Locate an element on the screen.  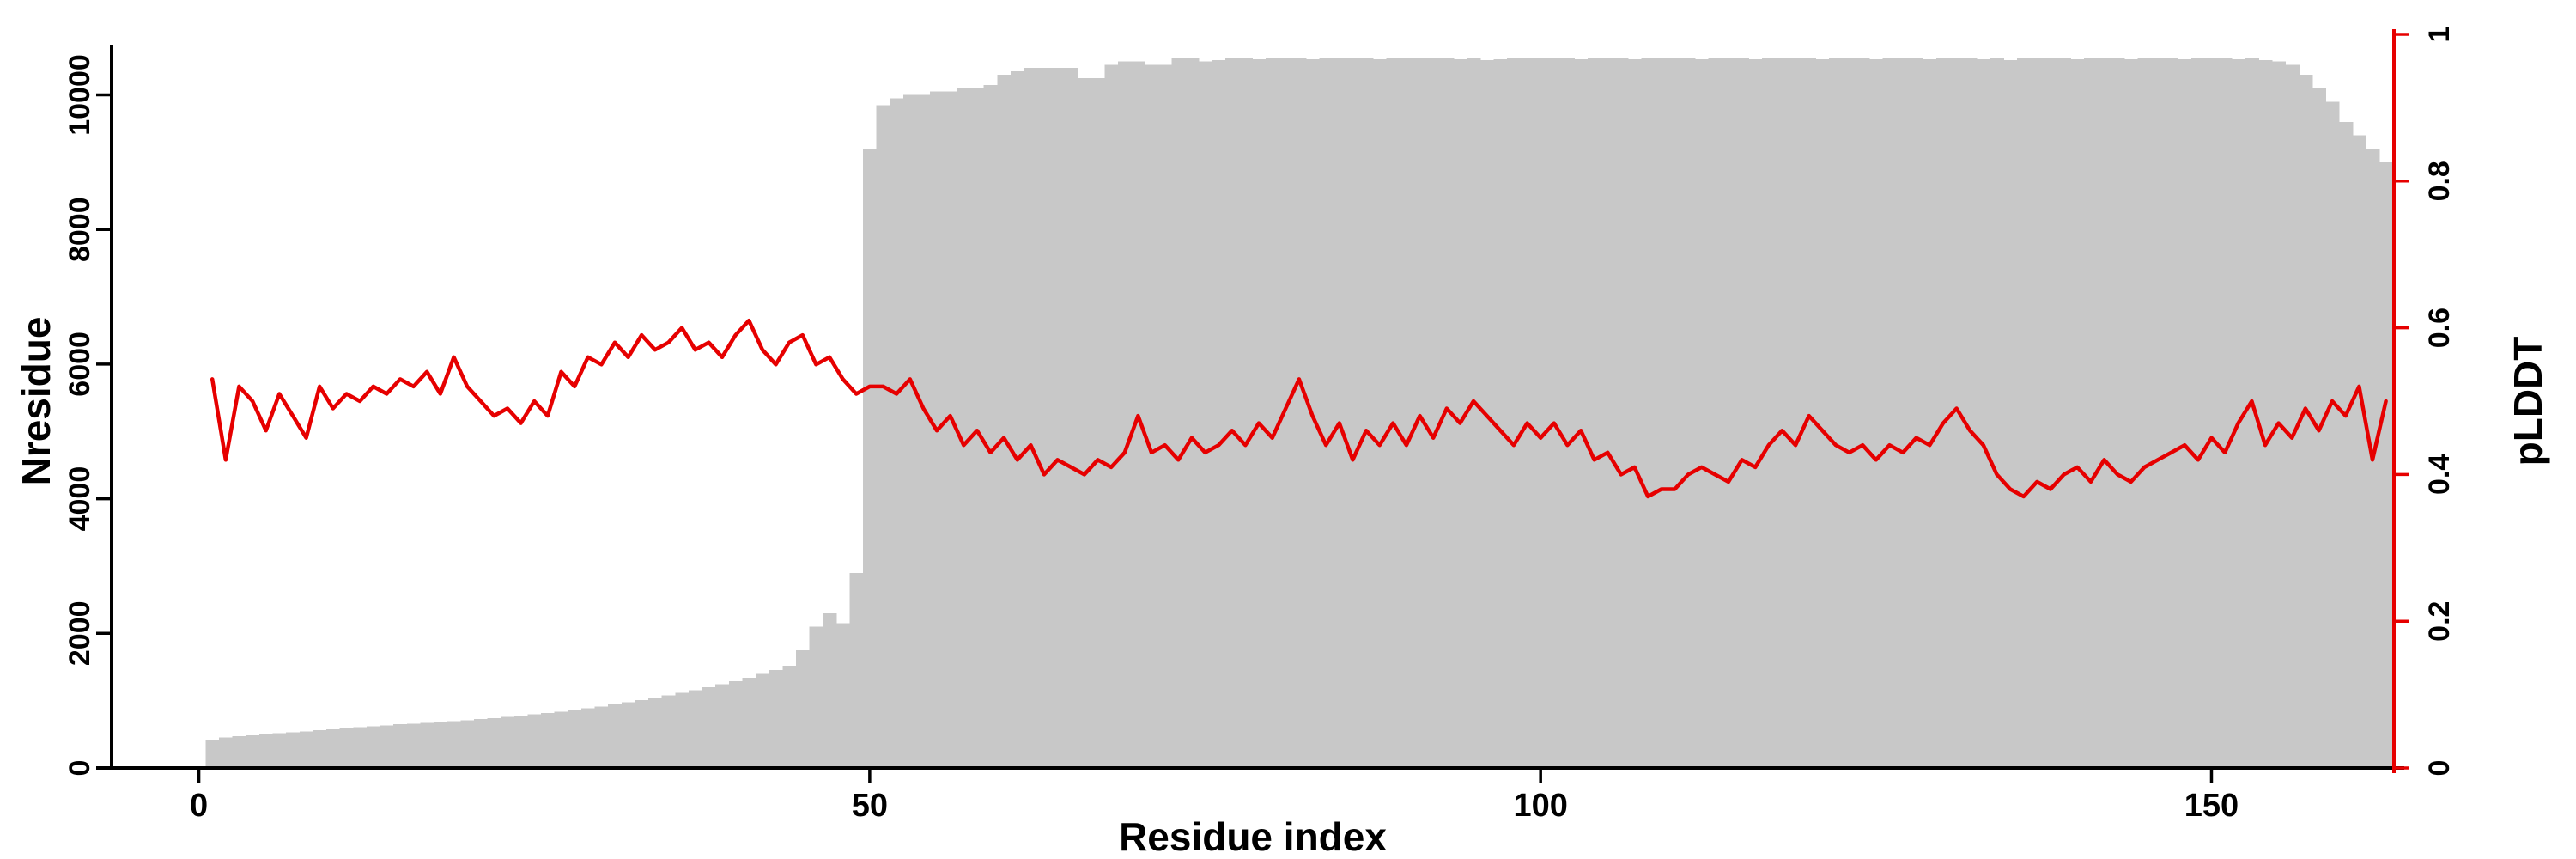
y-right-tick-label: 0.4 is located at coordinates (2440, 475).